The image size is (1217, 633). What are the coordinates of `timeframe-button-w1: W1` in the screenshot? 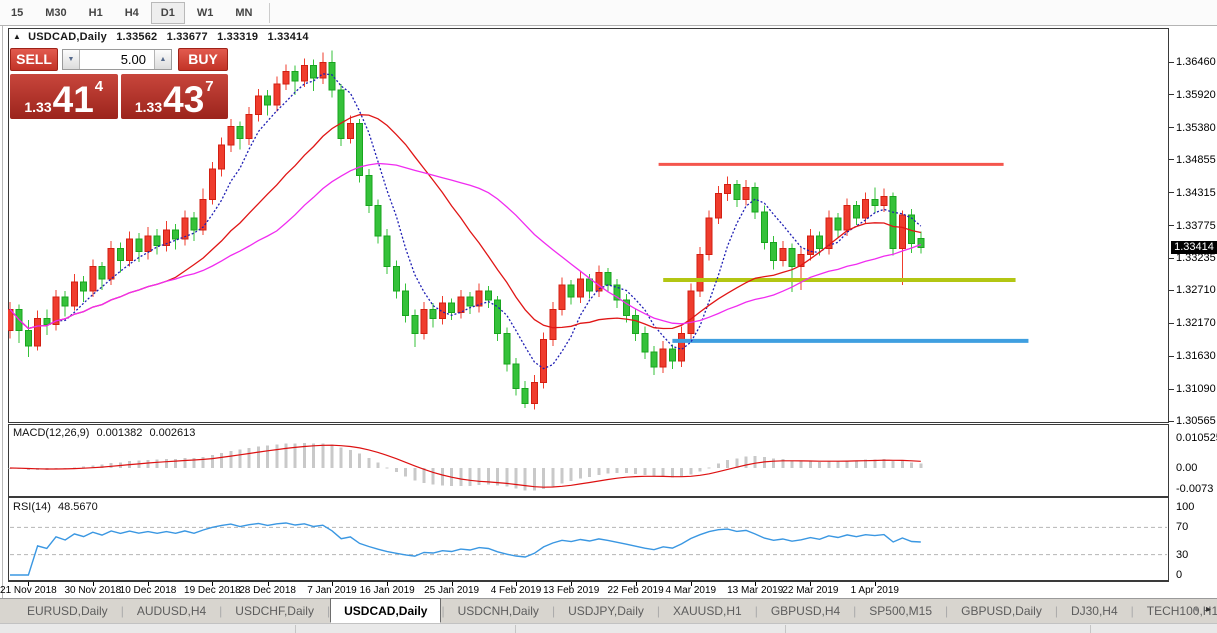 It's located at (205, 13).